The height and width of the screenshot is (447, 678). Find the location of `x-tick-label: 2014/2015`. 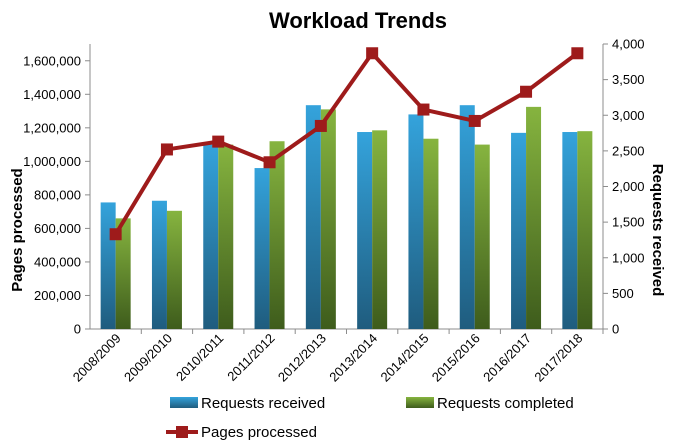

x-tick-label: 2014/2015 is located at coordinates (405, 358).